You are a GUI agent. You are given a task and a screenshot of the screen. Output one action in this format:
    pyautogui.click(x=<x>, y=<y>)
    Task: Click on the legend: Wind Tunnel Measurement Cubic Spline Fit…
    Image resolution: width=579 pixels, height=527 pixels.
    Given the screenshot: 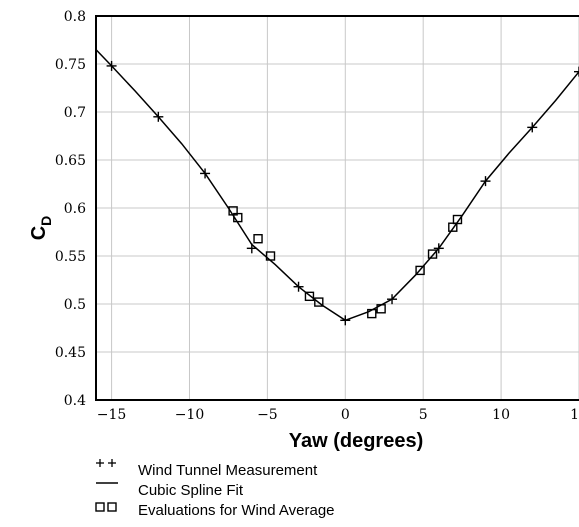 What is the action you would take?
    pyautogui.click(x=215, y=489)
    